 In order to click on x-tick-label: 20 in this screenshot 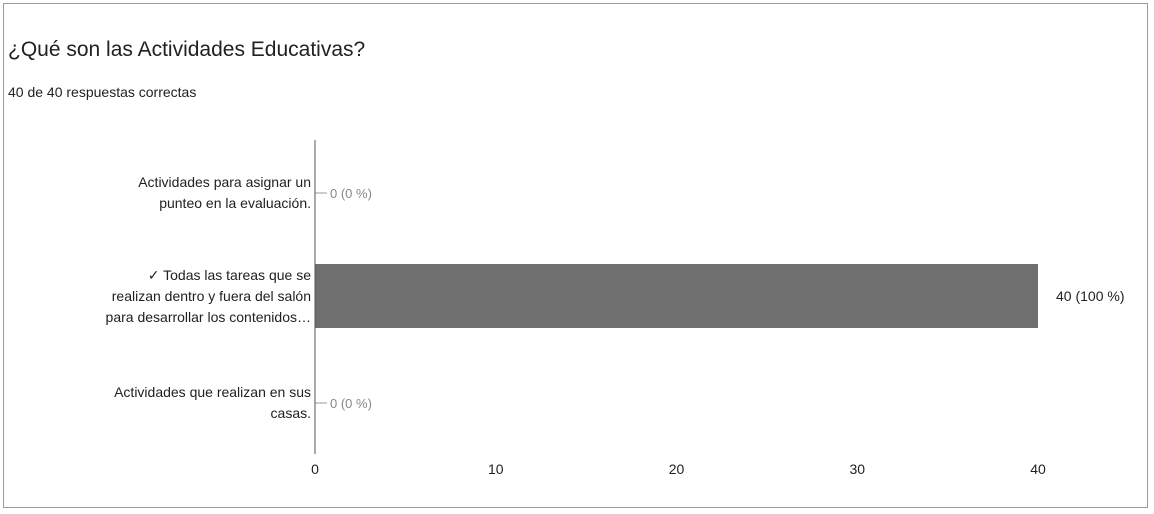, I will do `click(677, 469)`.